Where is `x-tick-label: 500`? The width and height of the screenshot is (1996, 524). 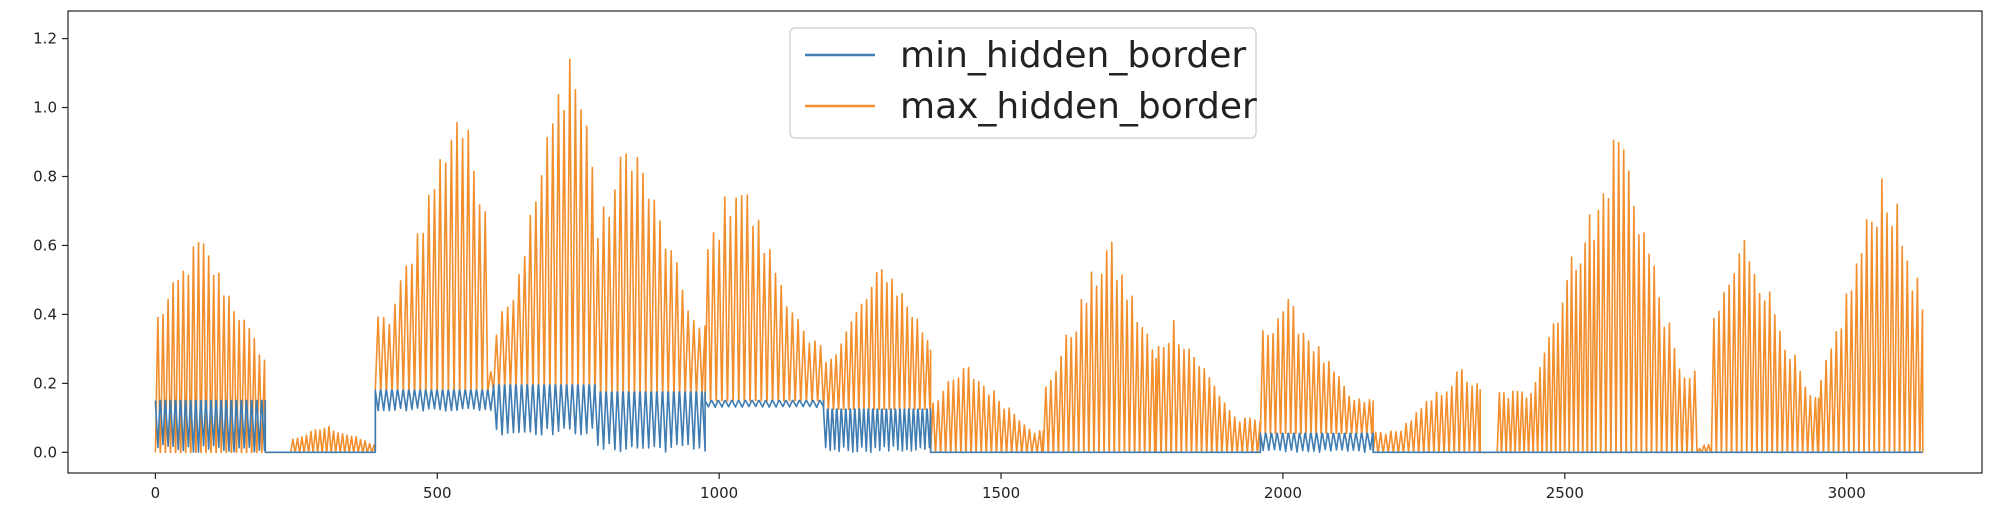 x-tick-label: 500 is located at coordinates (437, 493).